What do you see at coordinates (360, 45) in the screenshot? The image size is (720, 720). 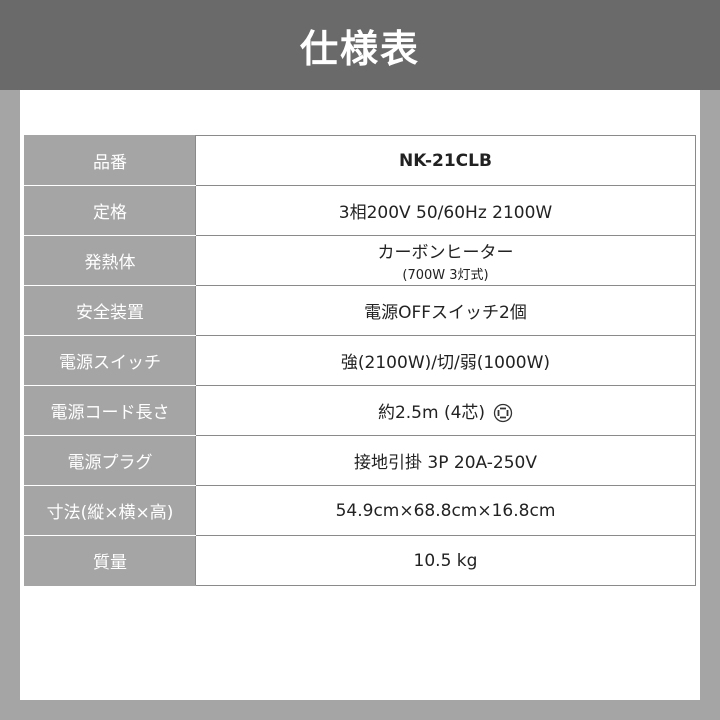 I see `page-title: 仕様表` at bounding box center [360, 45].